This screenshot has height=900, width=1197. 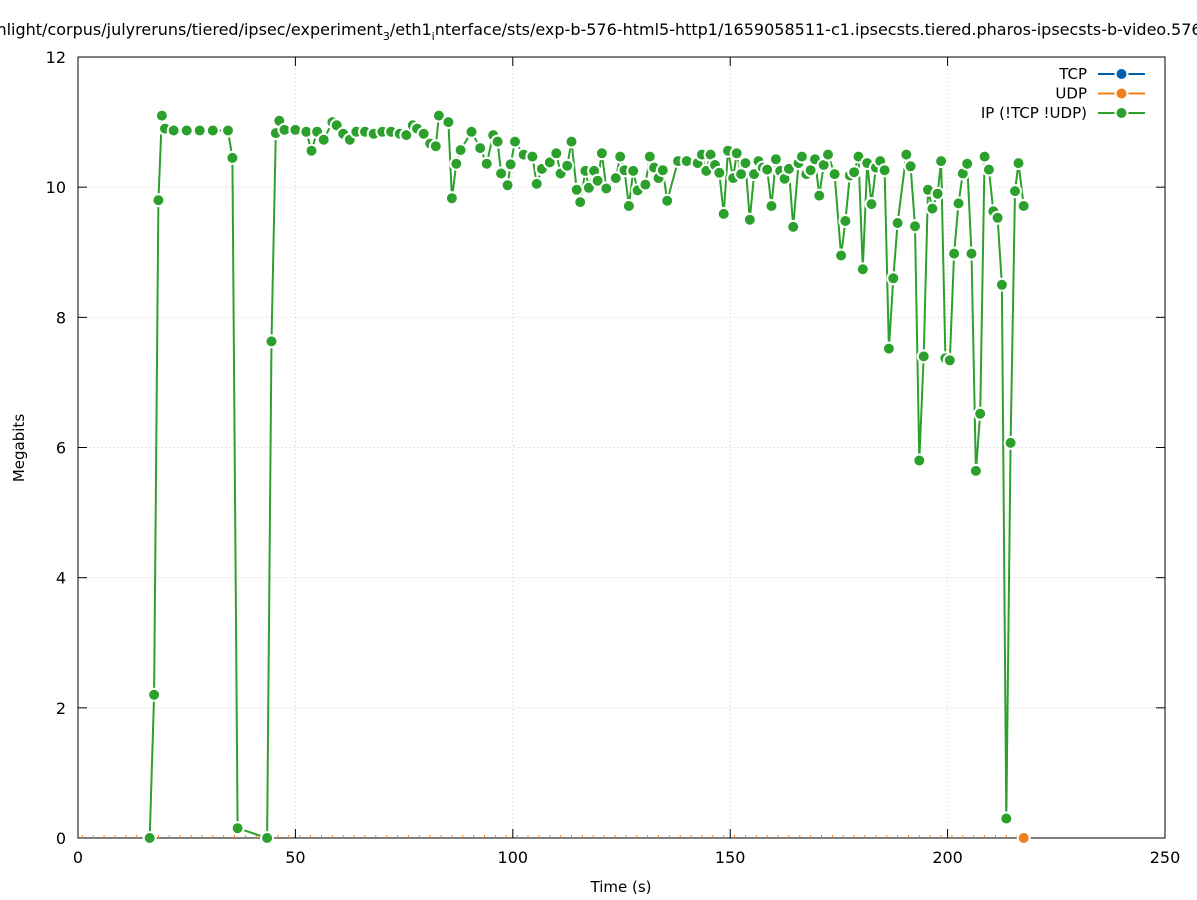 I want to click on x-axis-title: Time (s), so click(x=621, y=887).